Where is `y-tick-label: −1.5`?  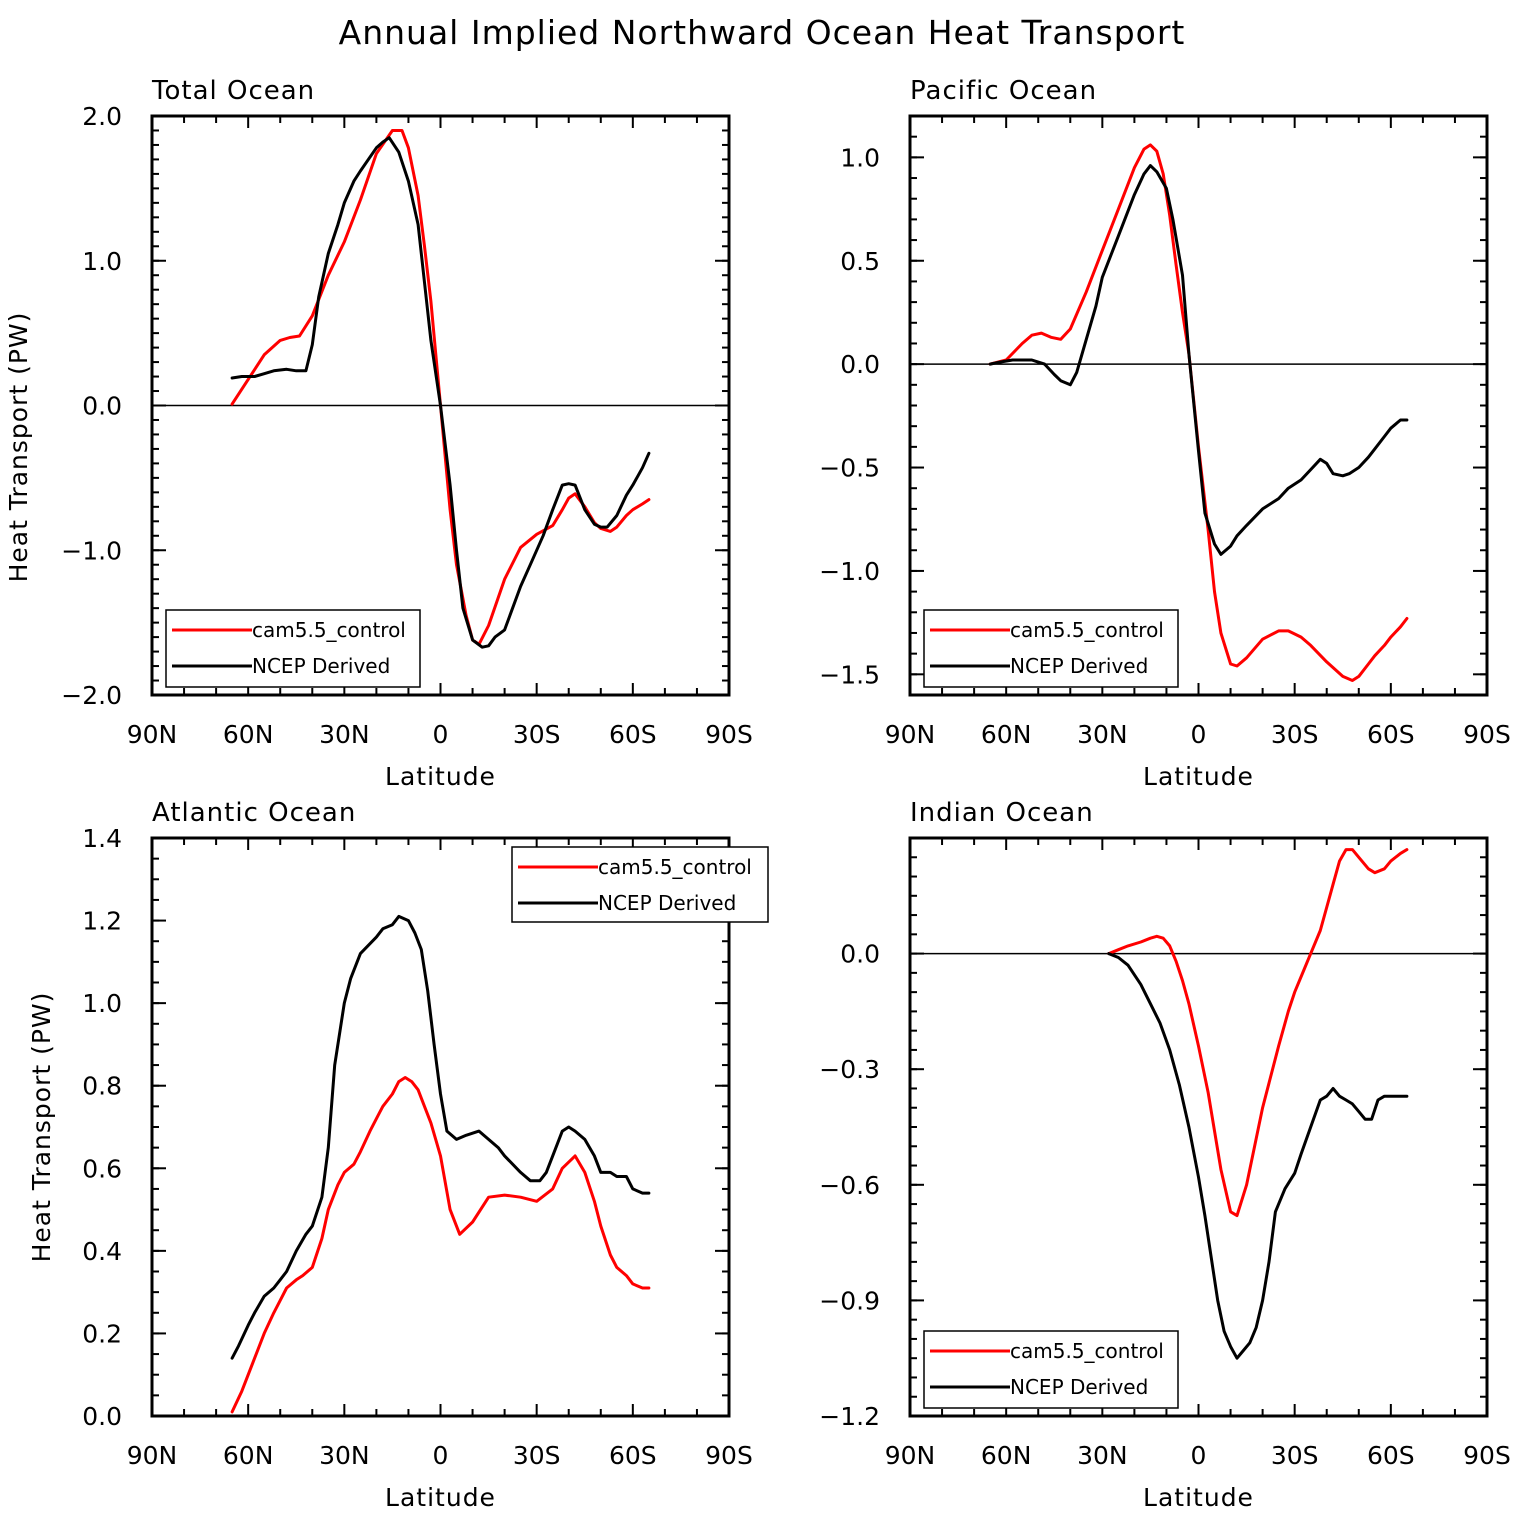 y-tick-label: −1.5 is located at coordinates (849, 674).